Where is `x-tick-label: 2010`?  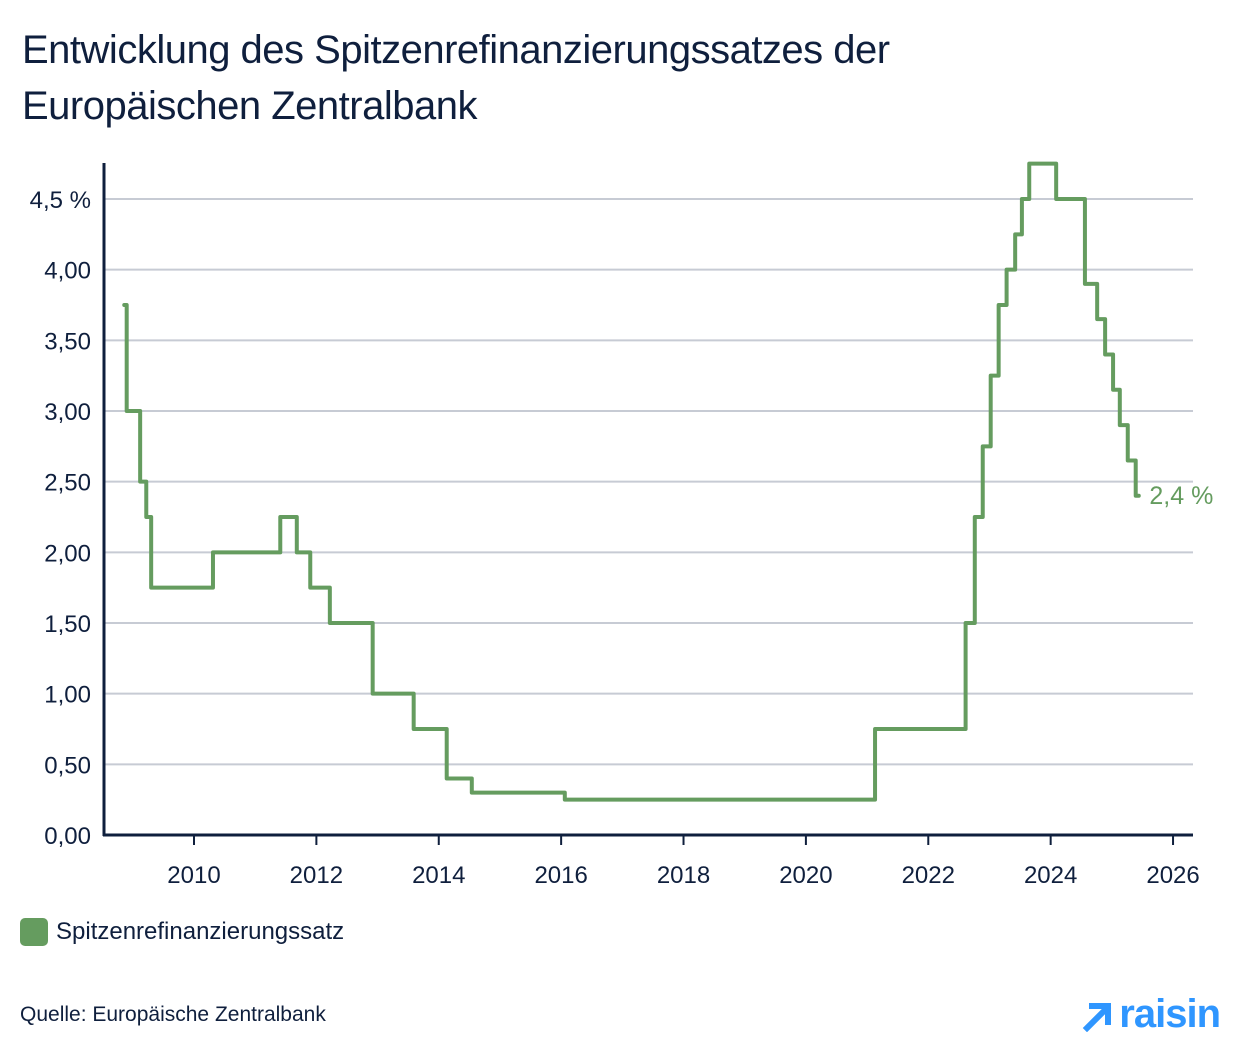 x-tick-label: 2010 is located at coordinates (193, 875).